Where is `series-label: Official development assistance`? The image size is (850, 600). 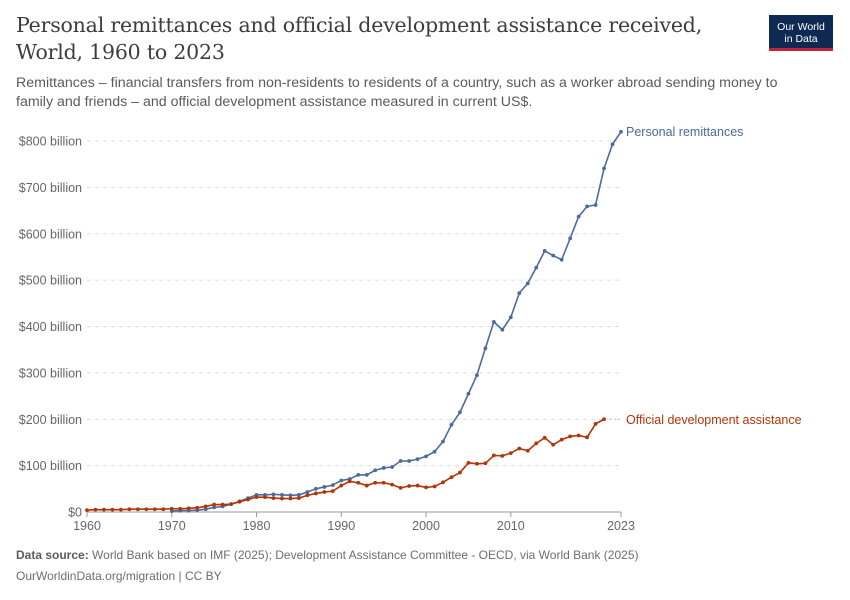
series-label: Official development assistance is located at coordinates (714, 420).